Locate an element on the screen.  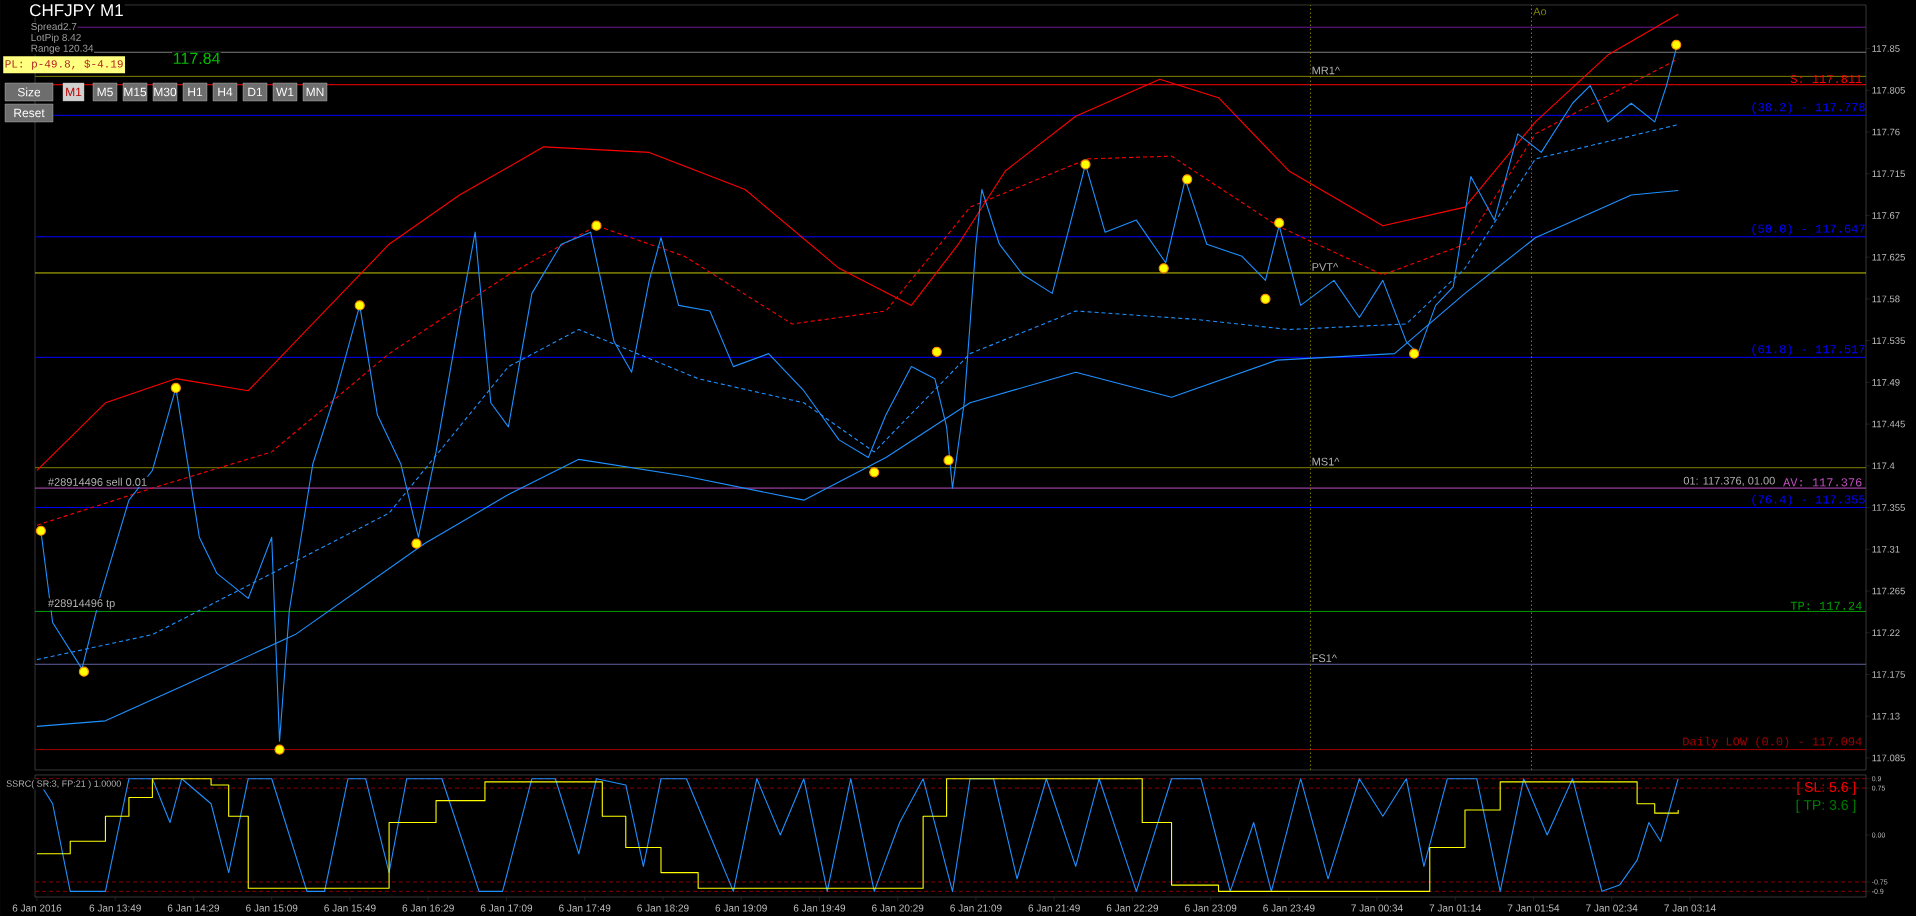
ref-line-label: Ao is located at coordinates (1540, 11).